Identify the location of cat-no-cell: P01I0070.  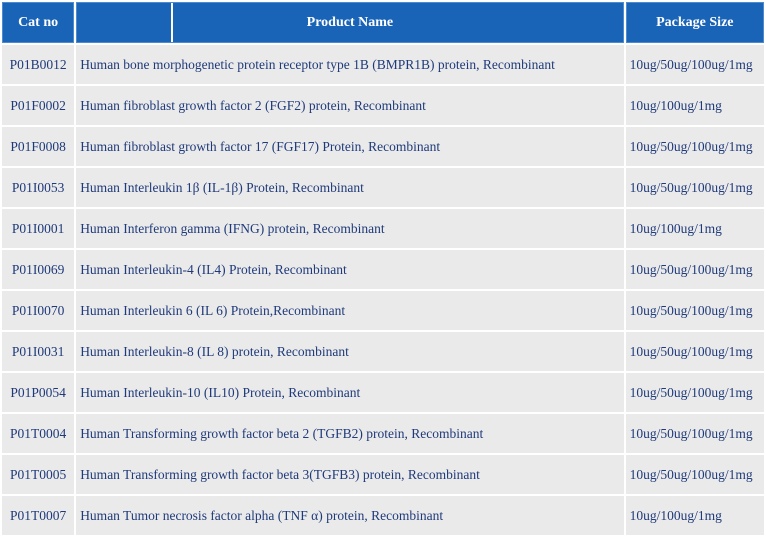
(38, 310).